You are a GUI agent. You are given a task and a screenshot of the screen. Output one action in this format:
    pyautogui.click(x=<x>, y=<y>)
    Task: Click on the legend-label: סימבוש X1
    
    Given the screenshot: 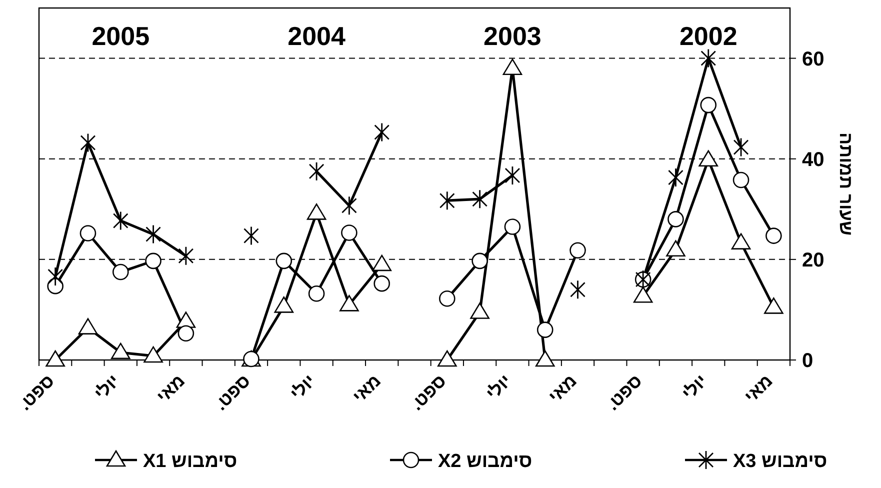 What is the action you would take?
    pyautogui.click(x=190, y=461)
    